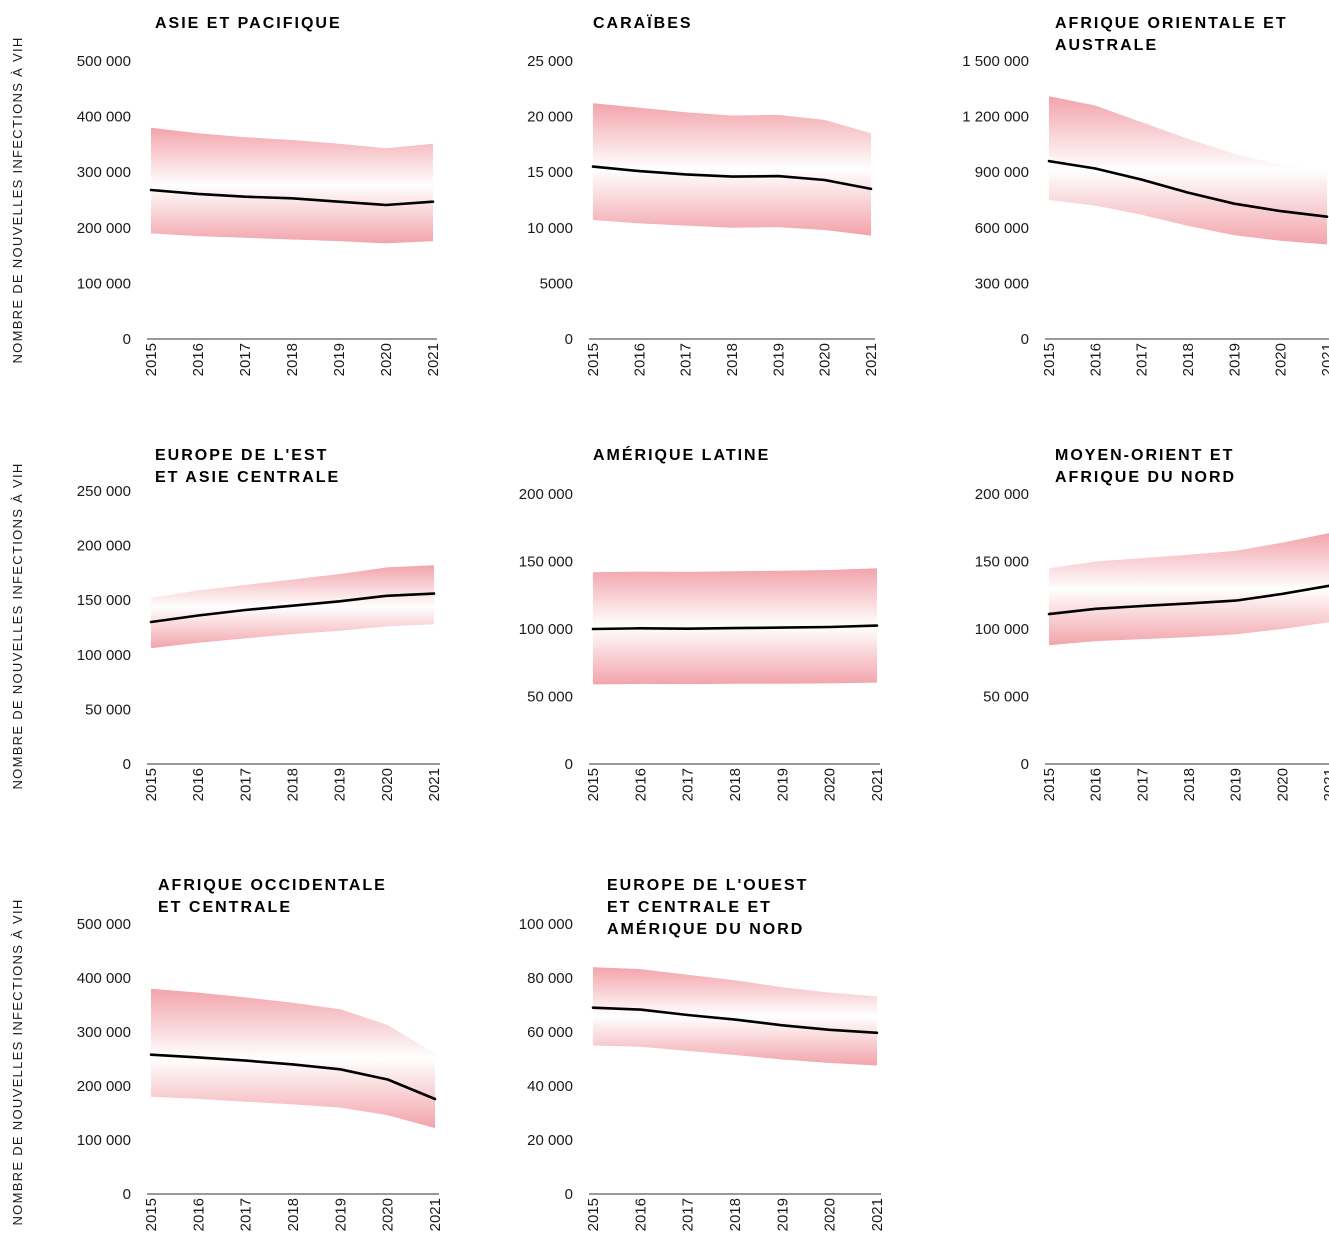  Describe the element at coordinates (686, 359) in the screenshot. I see `x-tick-label-2-2017: 2017` at that location.